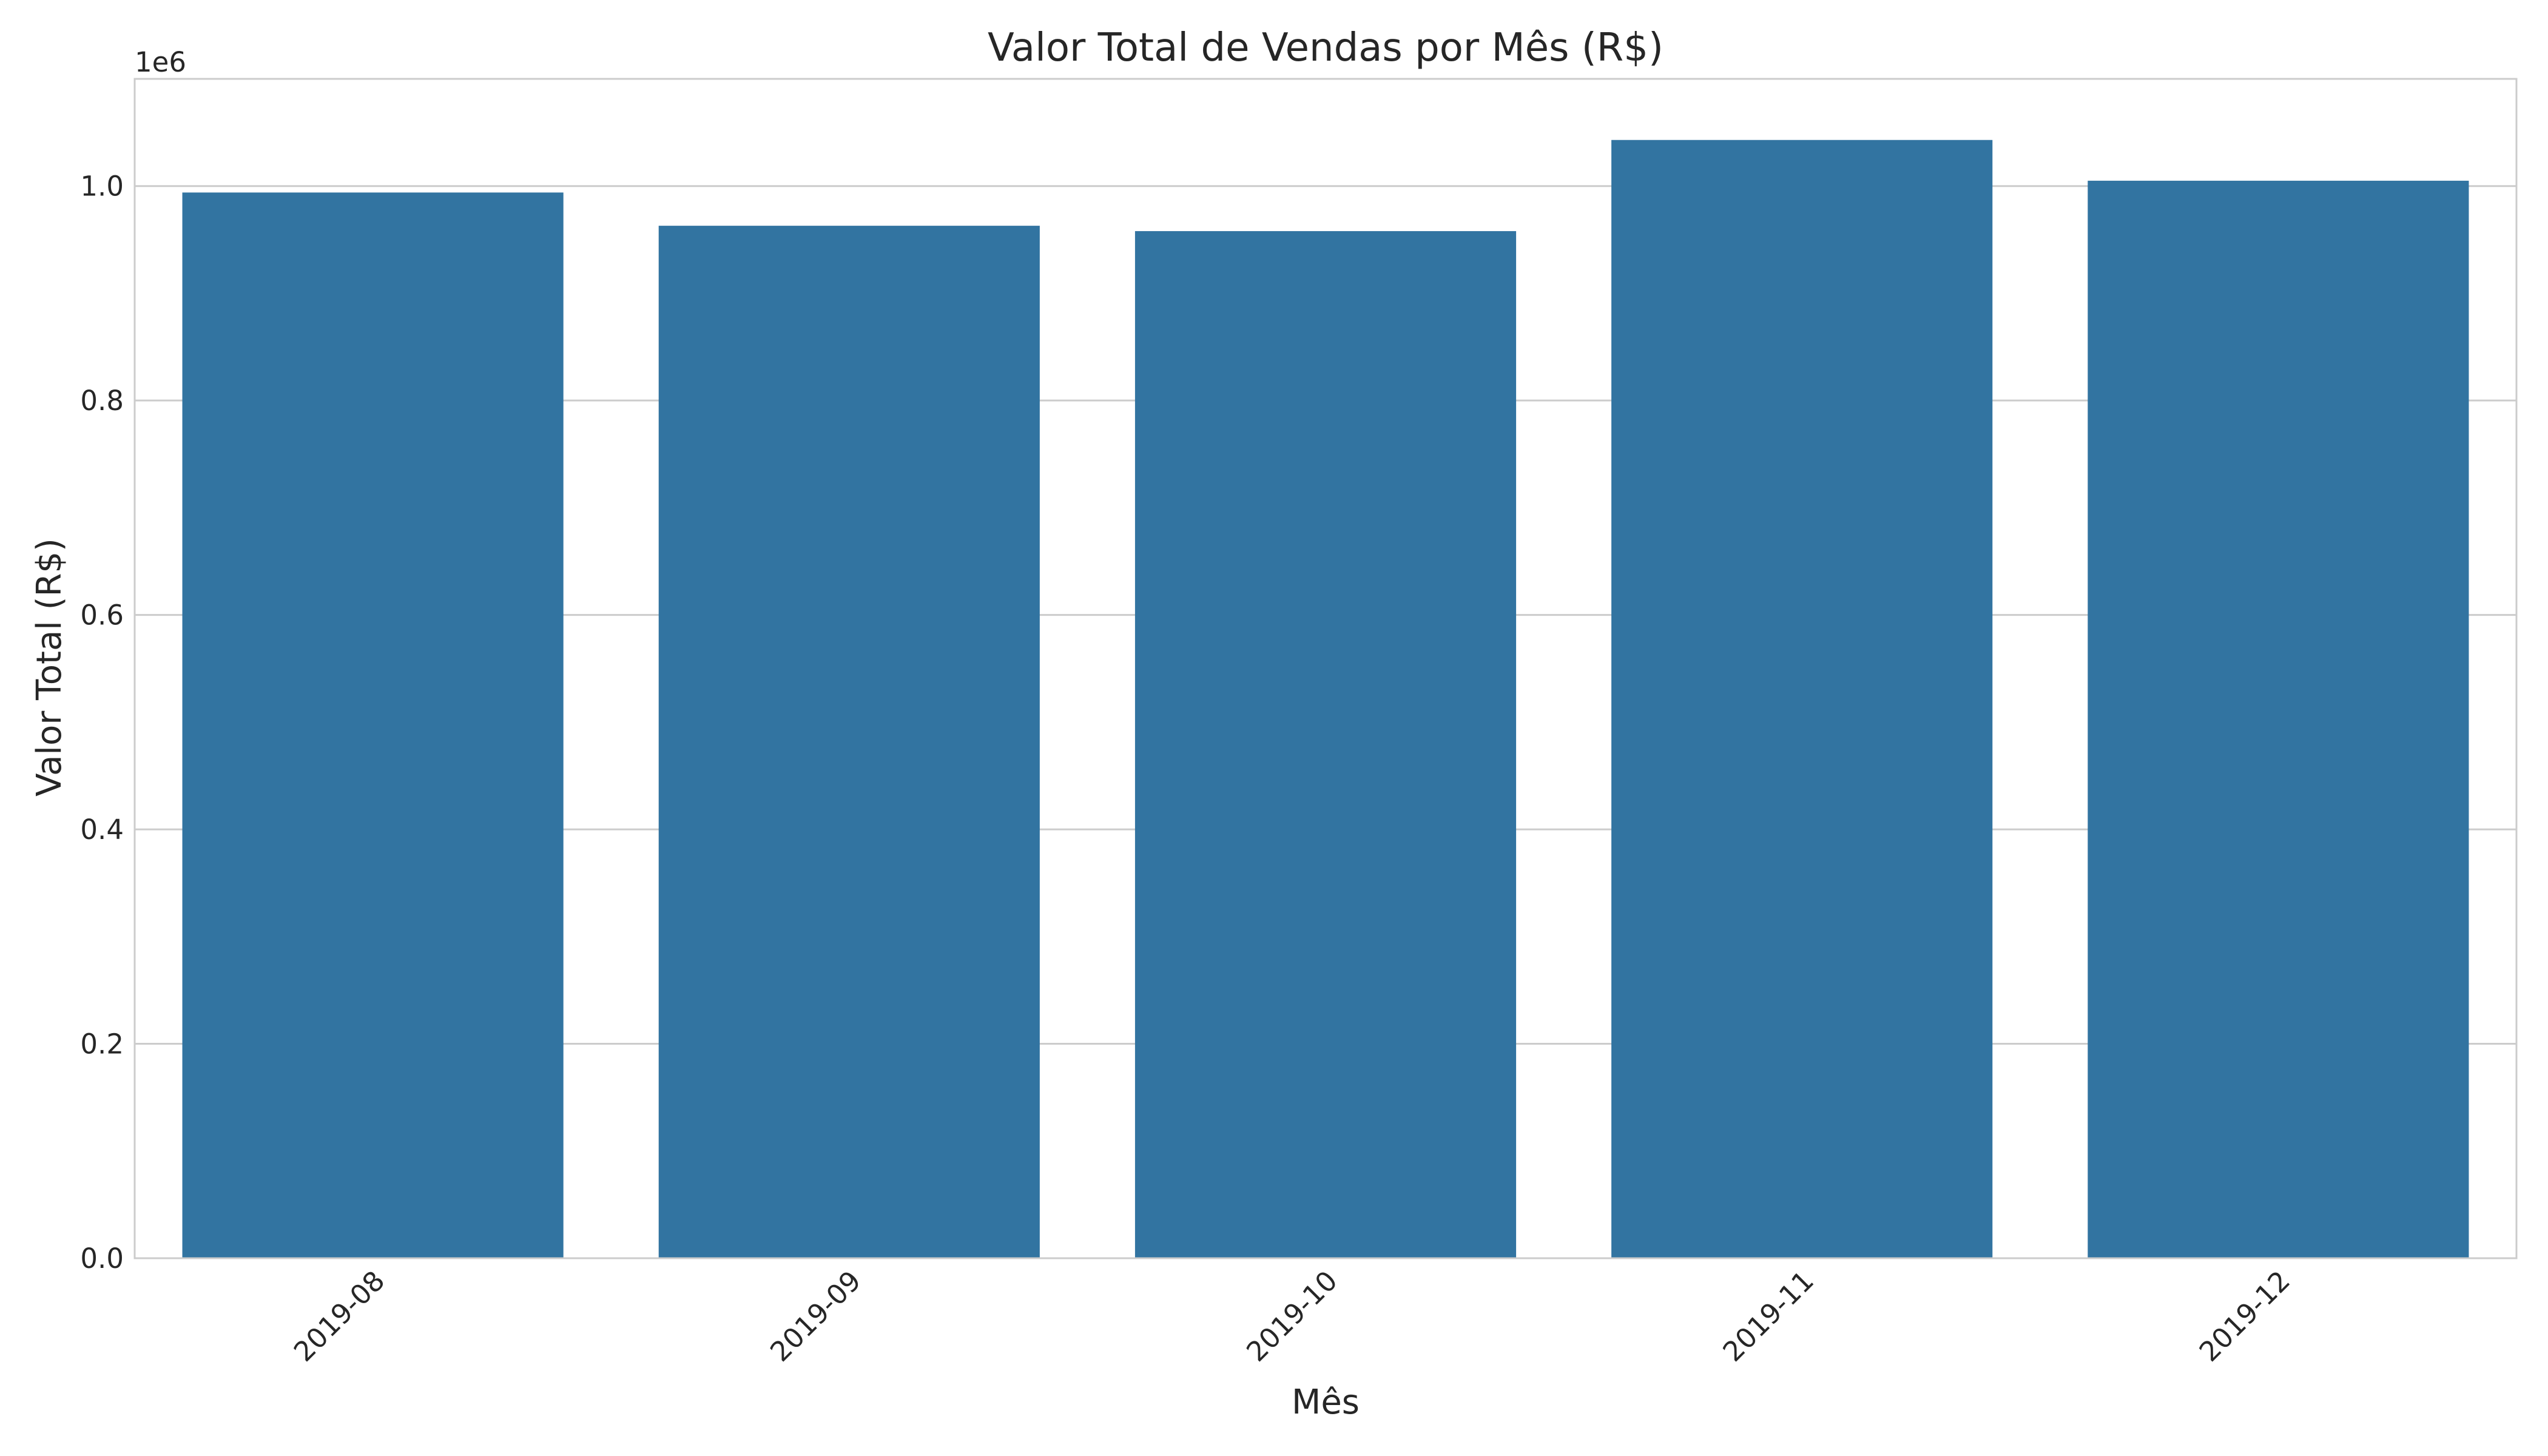 This screenshot has height=1456, width=2548. I want to click on x-tick-label: 2019-11, so click(1768, 1315).